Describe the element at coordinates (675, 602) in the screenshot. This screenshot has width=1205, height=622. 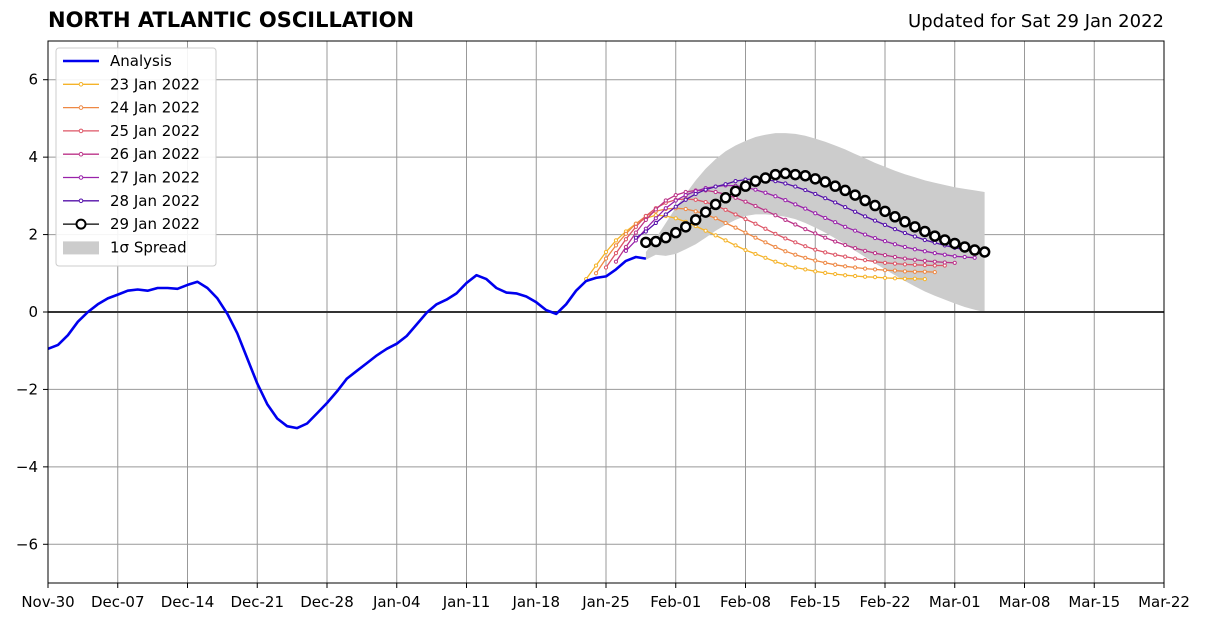
I see `x-tick-label: Feb-01` at that location.